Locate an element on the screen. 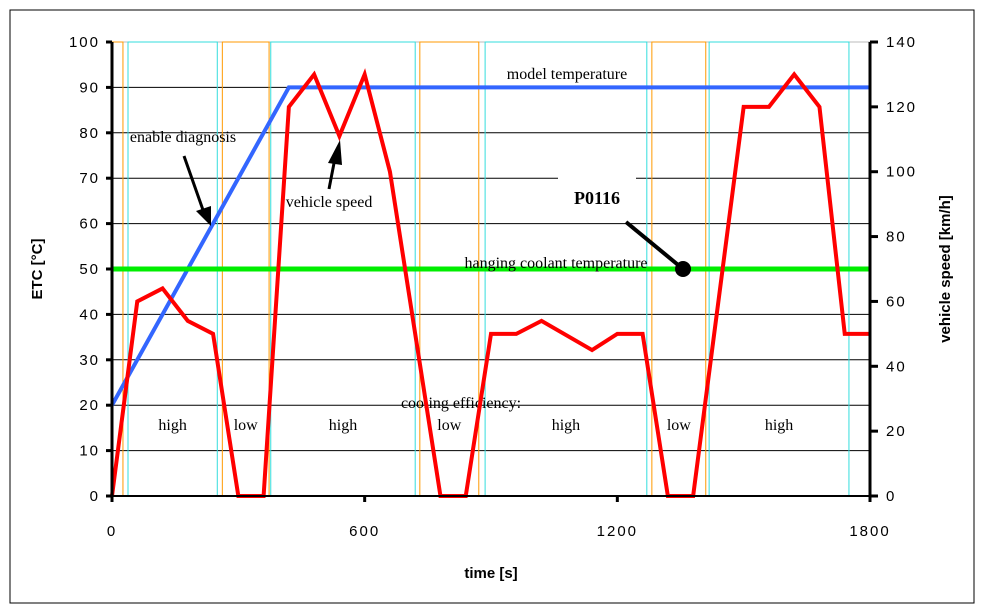 Image resolution: width=987 pixels, height=612 pixels. y2-tick-label: 100 is located at coordinates (901, 172).